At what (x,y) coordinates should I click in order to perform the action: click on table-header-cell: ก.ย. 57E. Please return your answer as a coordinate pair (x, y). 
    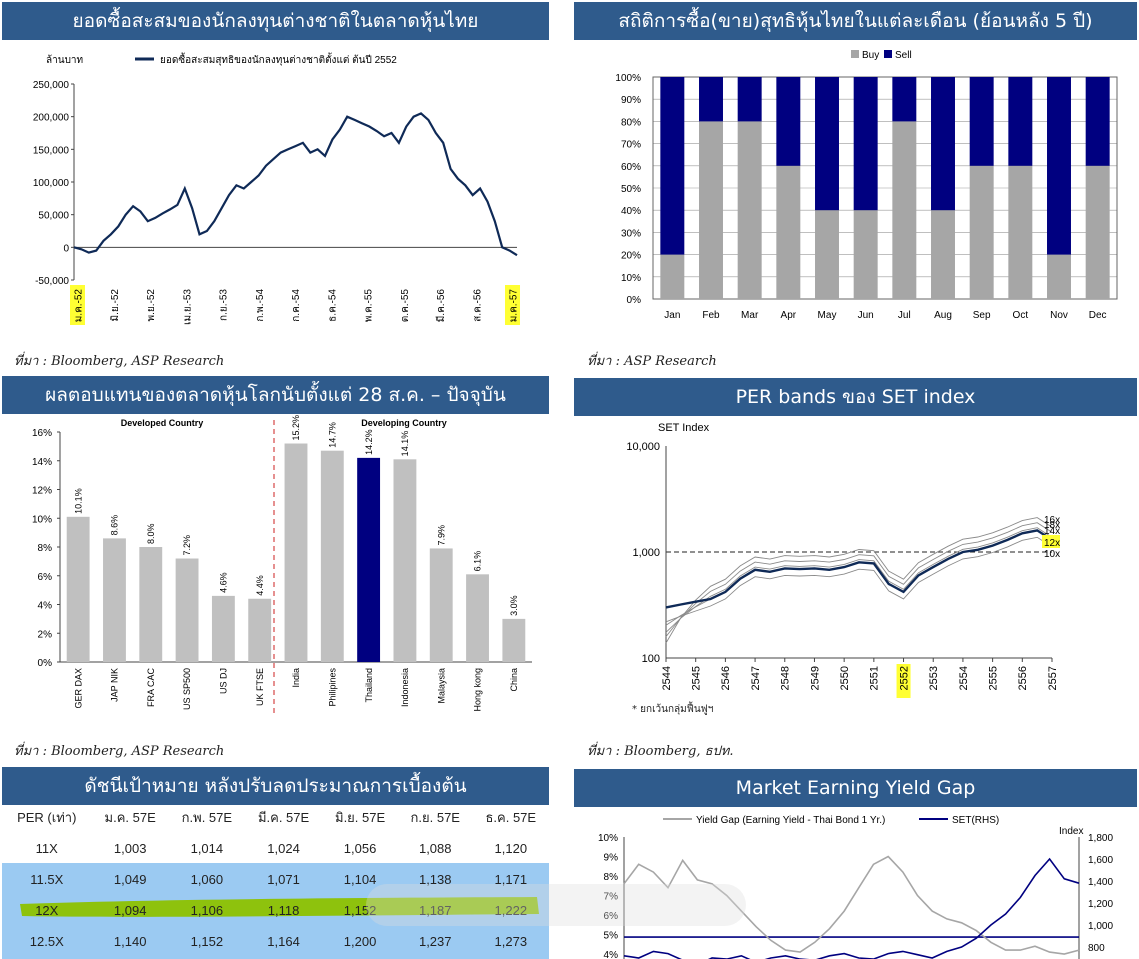
    Looking at the image, I should click on (435, 817).